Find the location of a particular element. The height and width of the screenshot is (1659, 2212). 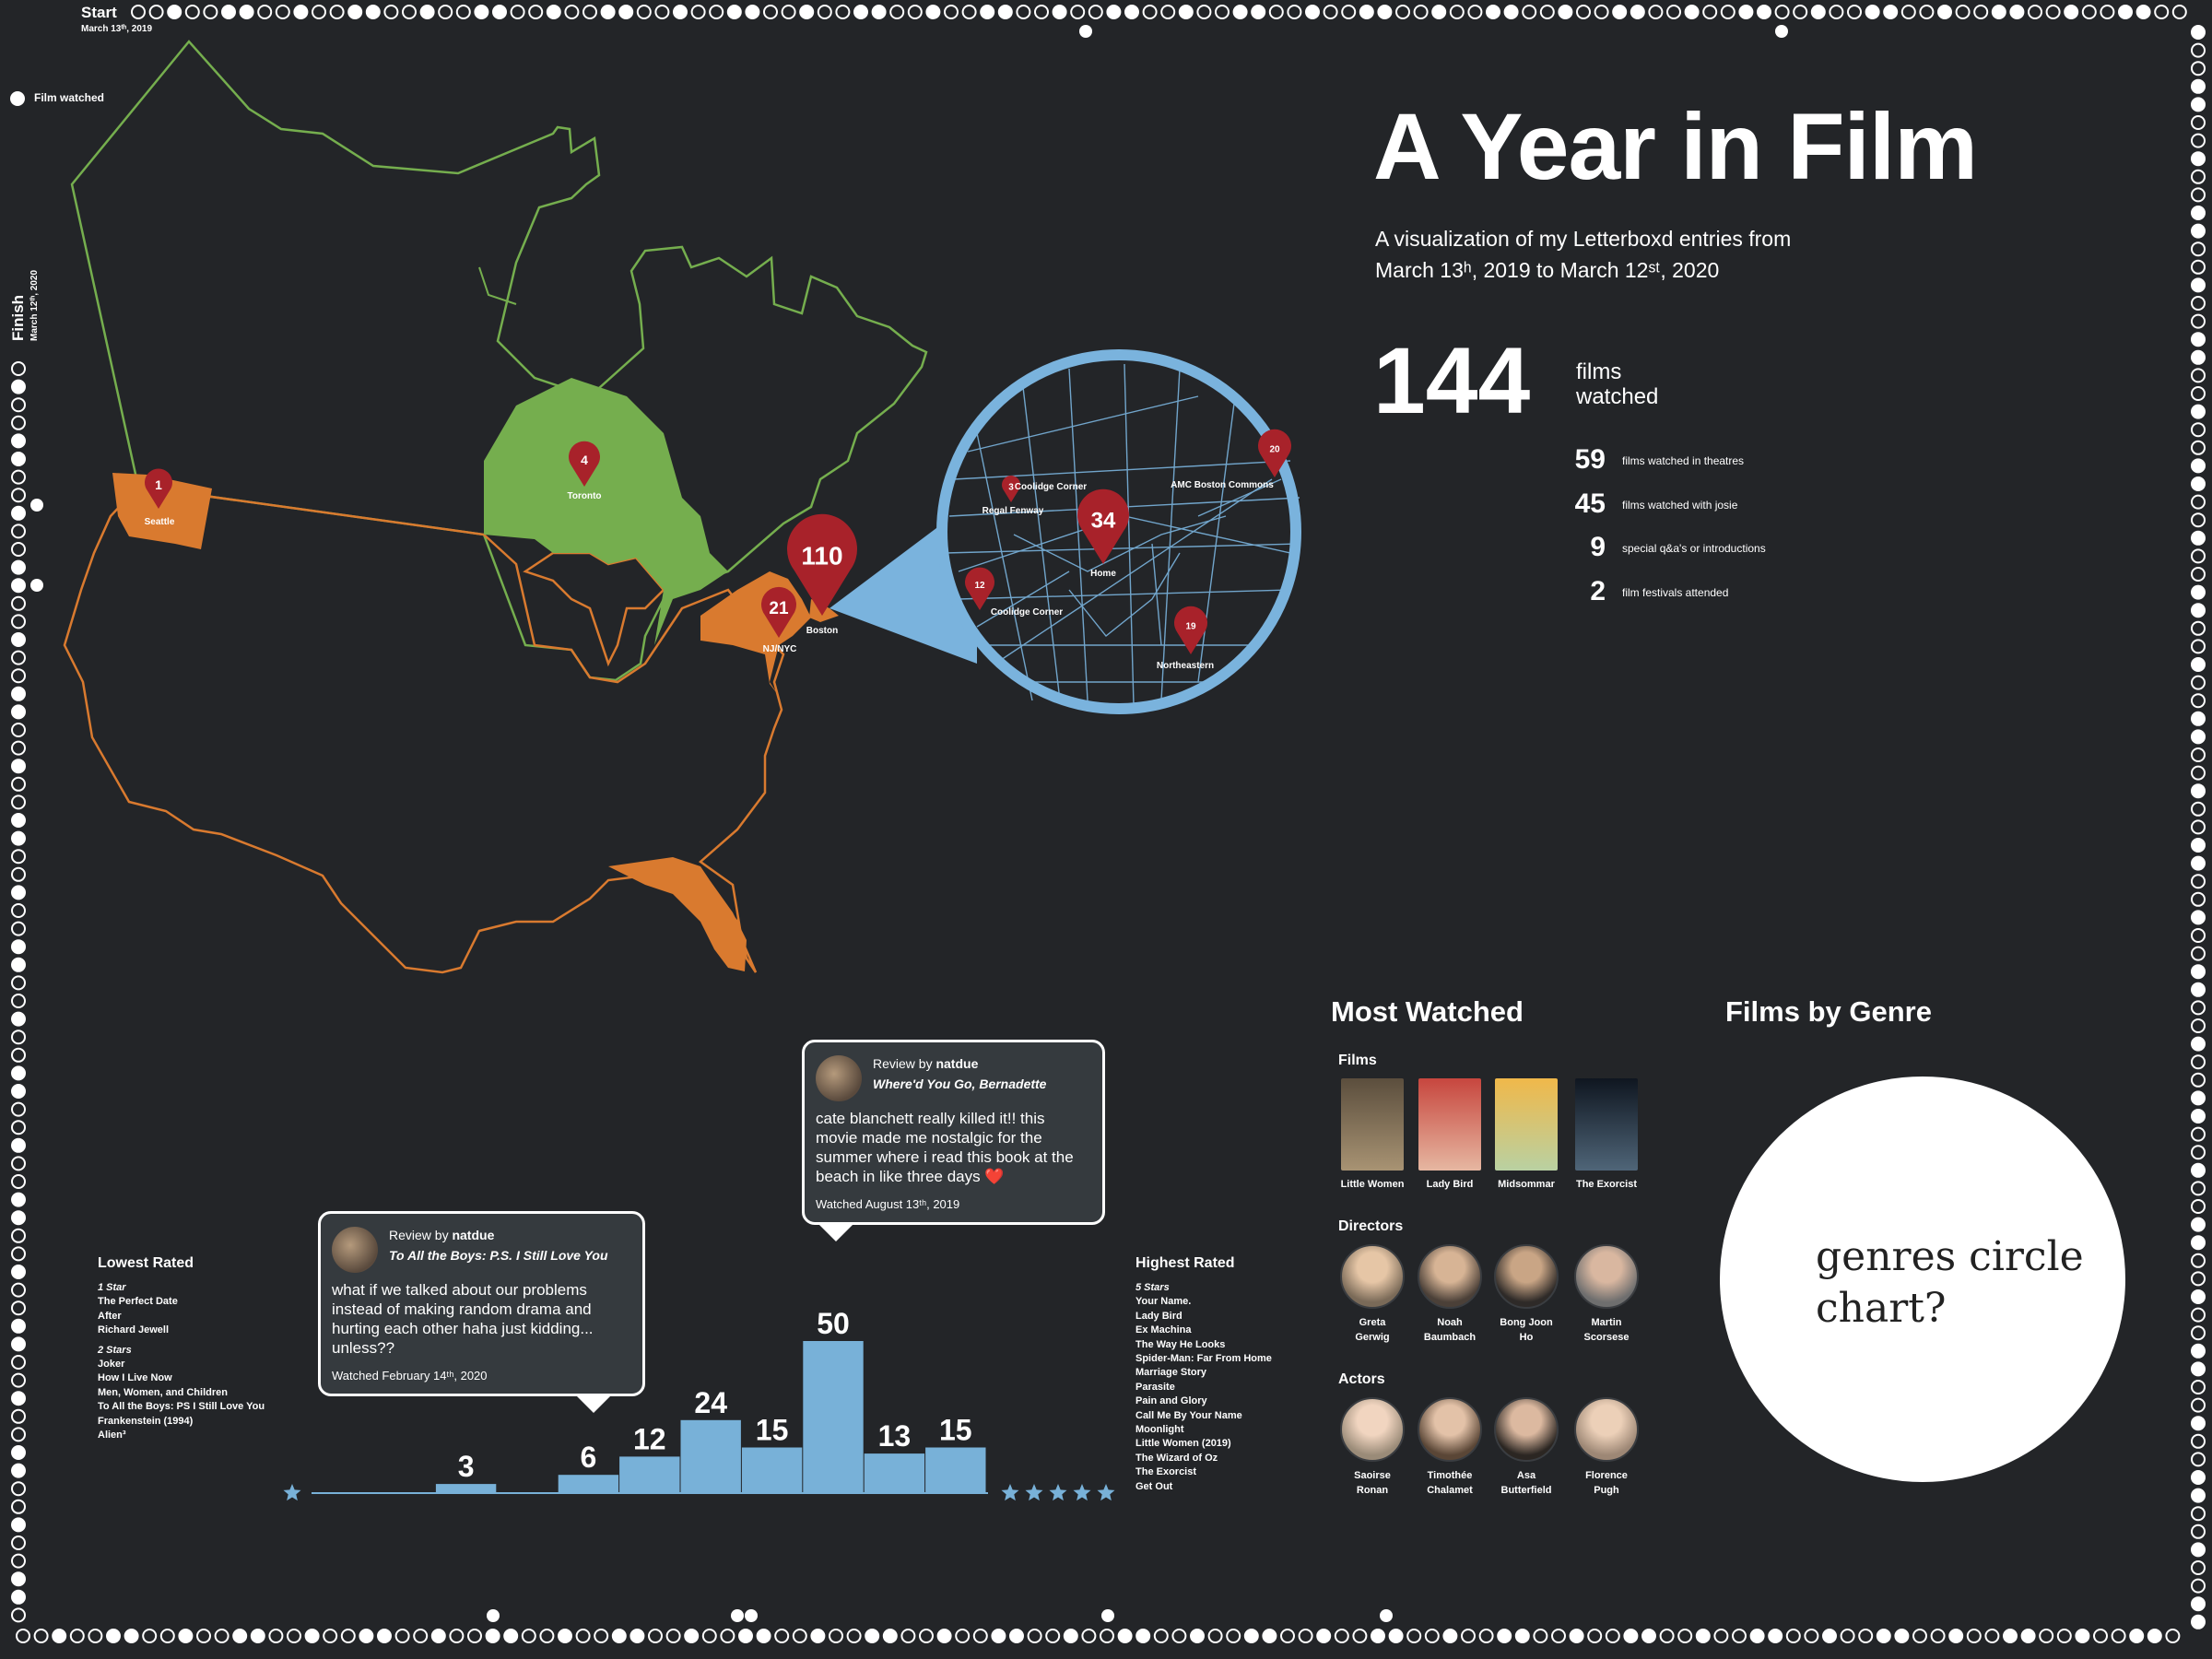

actor-tile: Asa Butterfield is located at coordinates (1526, 1447).